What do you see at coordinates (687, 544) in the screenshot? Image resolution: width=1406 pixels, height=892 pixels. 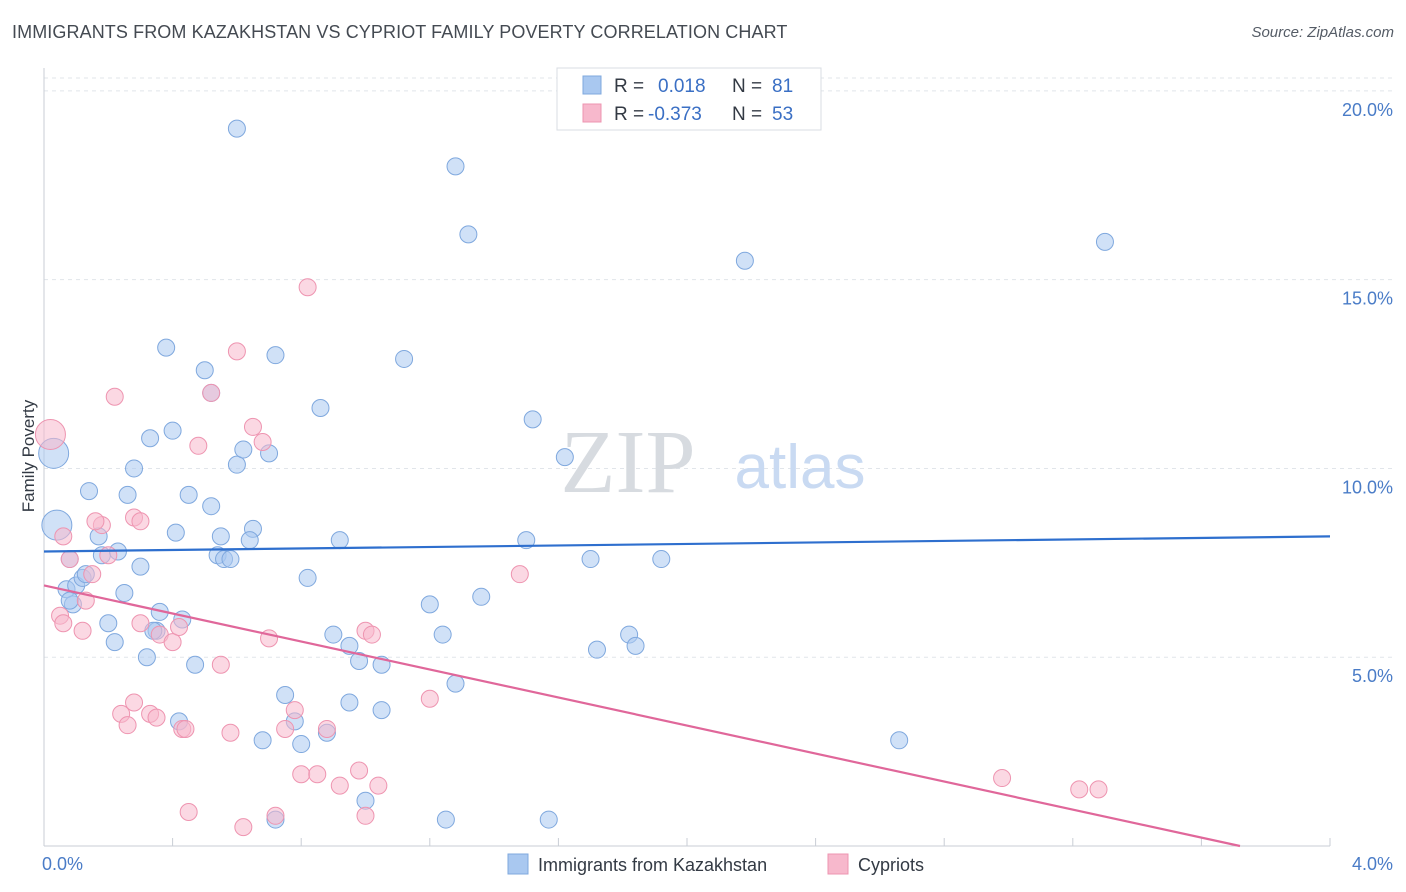 I see `kazakhstan-trend-line` at bounding box center [687, 544].